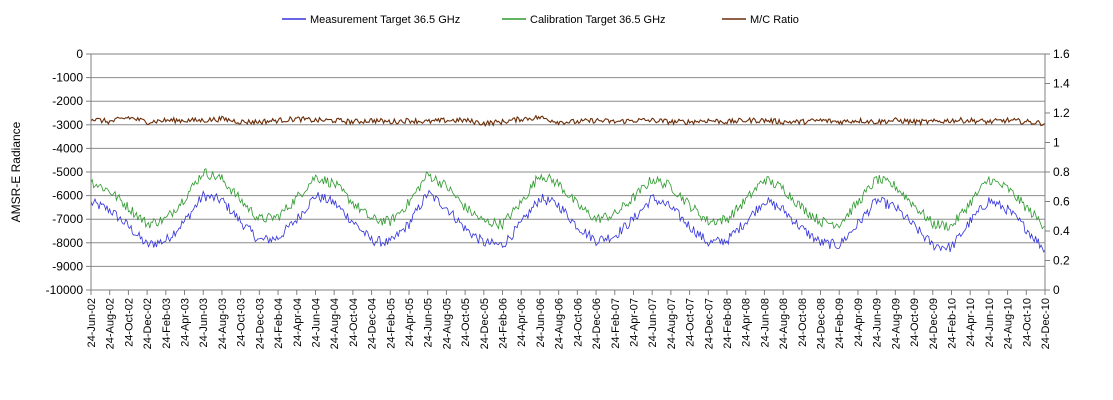 The image size is (1113, 400). Describe the element at coordinates (672, 323) in the screenshot. I see `x-tick-label: 24-Aug-07` at that location.